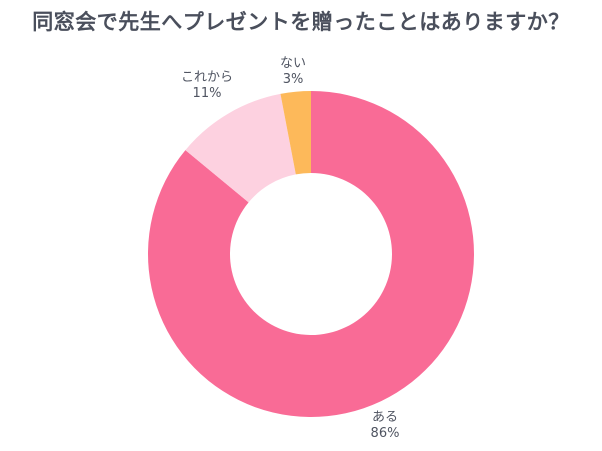 This screenshot has width=602, height=451. I want to click on label-nai-name: ない, so click(292, 63).